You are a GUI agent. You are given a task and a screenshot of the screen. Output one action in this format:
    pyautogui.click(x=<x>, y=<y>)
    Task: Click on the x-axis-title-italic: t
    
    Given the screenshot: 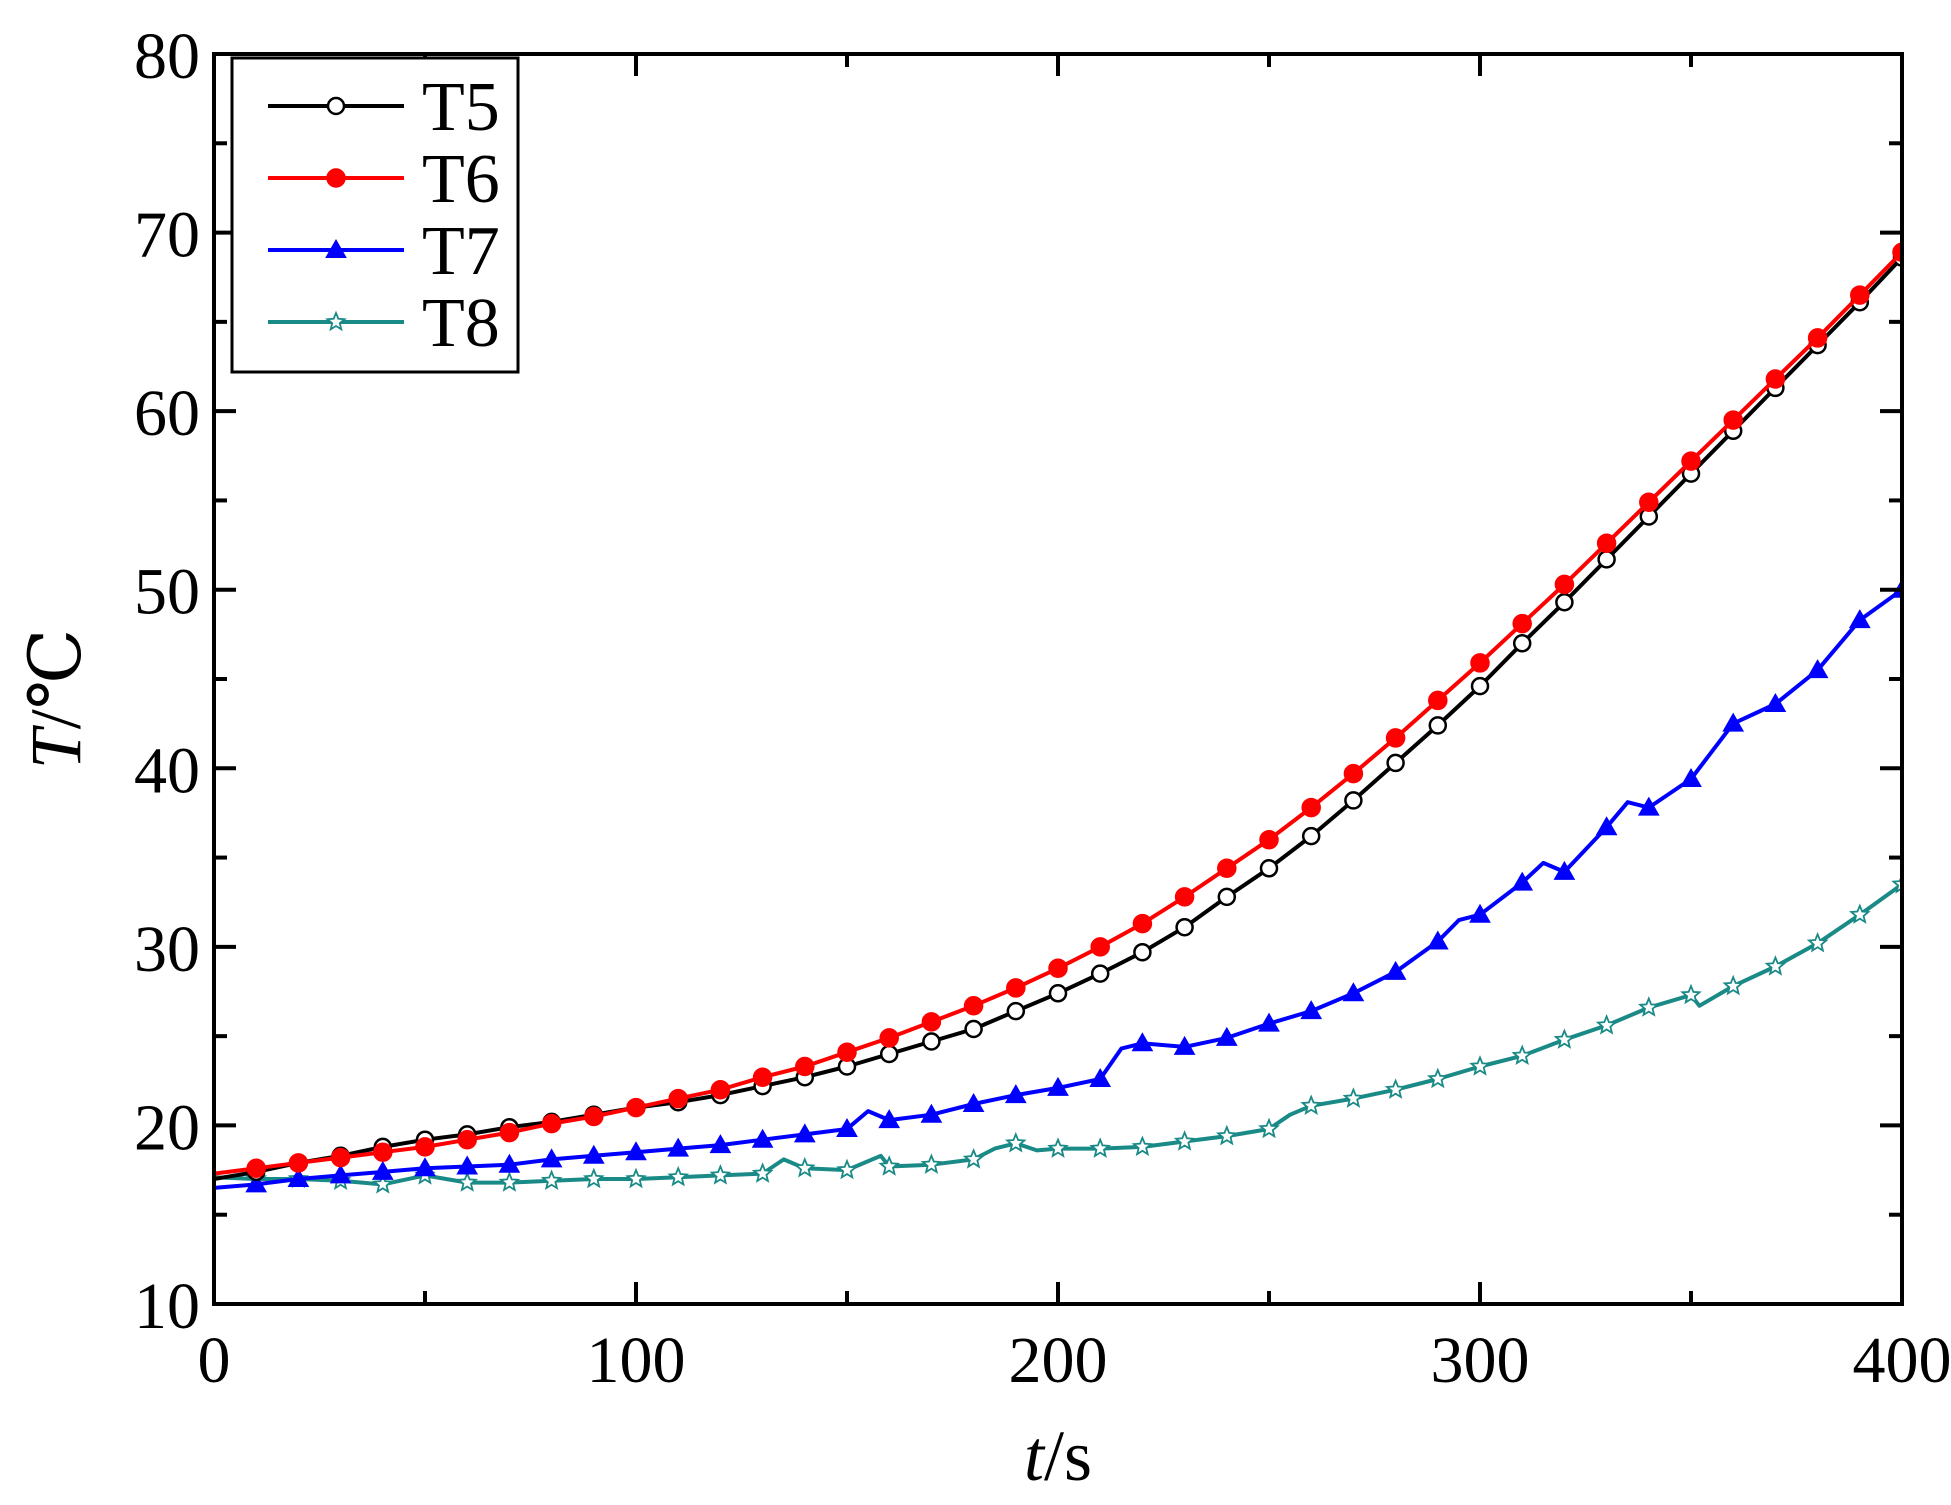 What is the action you would take?
    pyautogui.click(x=1035, y=1456)
    